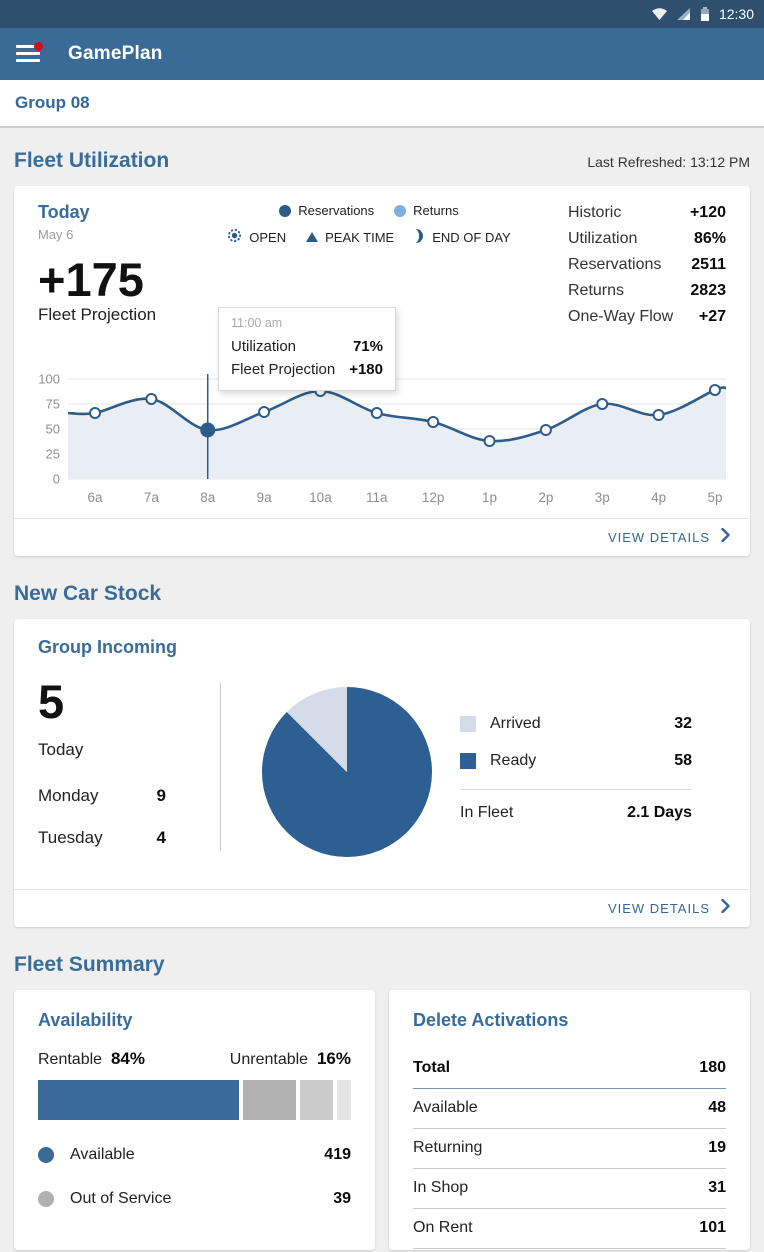 This screenshot has width=764, height=1252. I want to click on delete-activations-title: Delete Activations, so click(491, 1020).